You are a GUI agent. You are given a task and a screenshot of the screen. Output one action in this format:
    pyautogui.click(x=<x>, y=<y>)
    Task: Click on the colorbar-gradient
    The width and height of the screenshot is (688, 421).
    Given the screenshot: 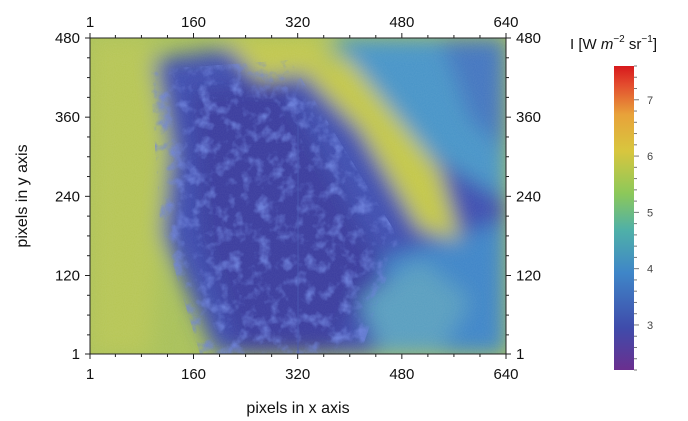 What is the action you would take?
    pyautogui.click(x=624, y=218)
    